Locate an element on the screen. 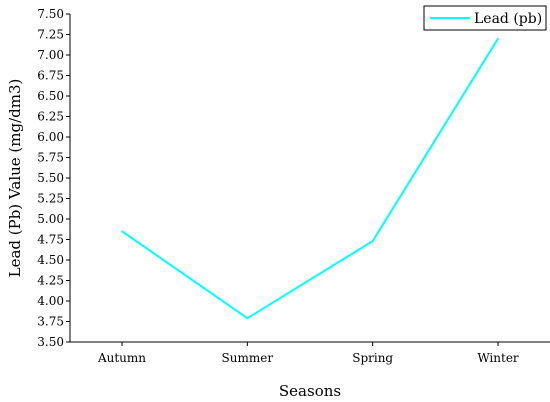 This screenshot has width=550, height=402. legend: Lead (pb) is located at coordinates (485, 18).